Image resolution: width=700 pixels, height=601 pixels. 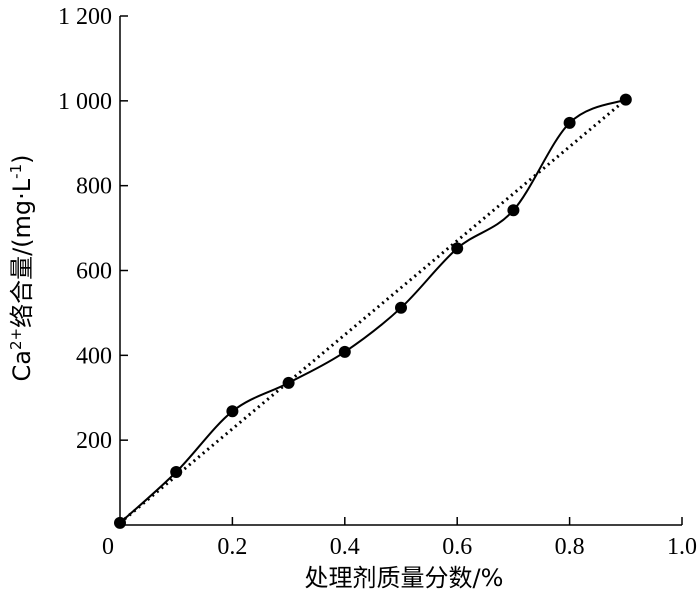 I want to click on y-axis-title-end: ), so click(x=22, y=159).